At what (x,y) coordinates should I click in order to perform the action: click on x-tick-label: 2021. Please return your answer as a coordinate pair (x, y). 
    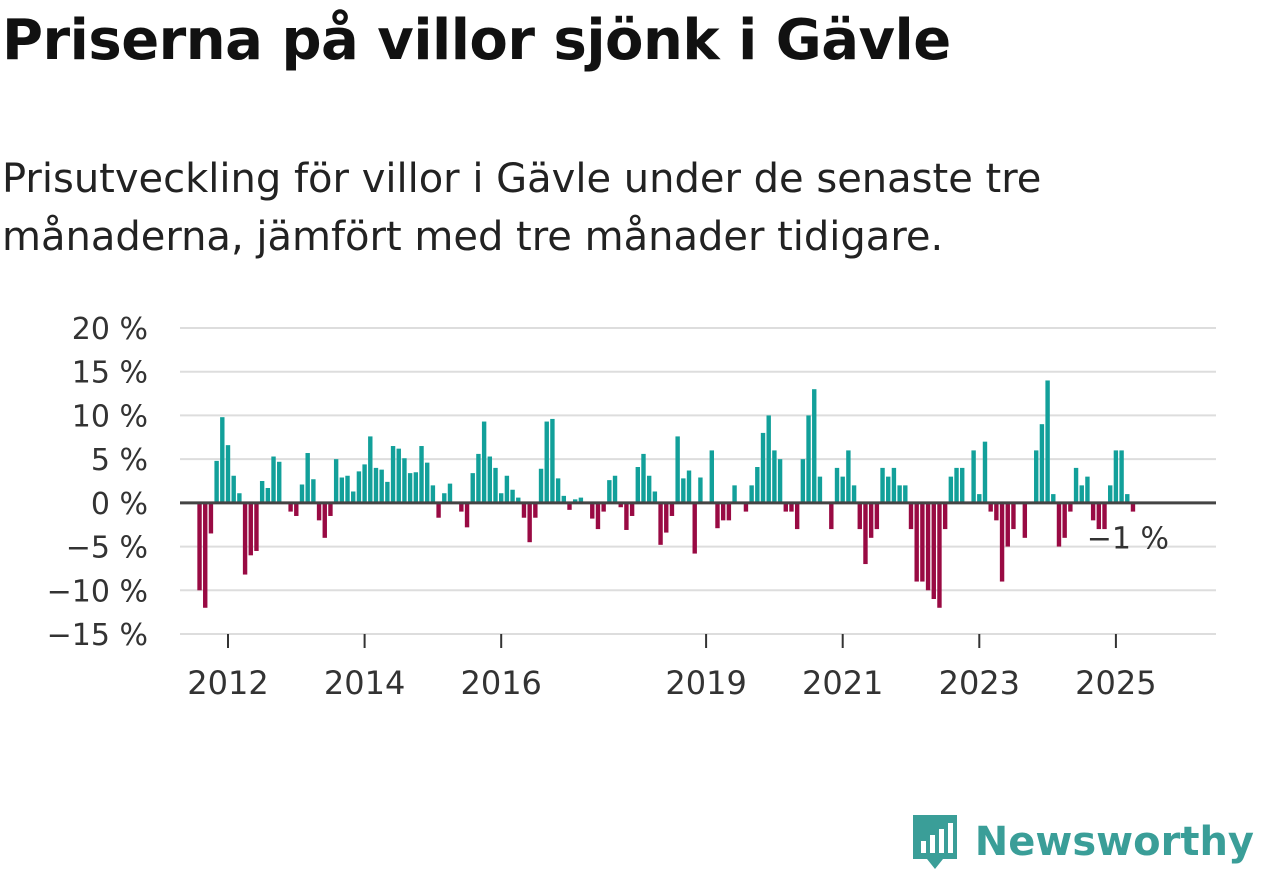
    Looking at the image, I should click on (842, 683).